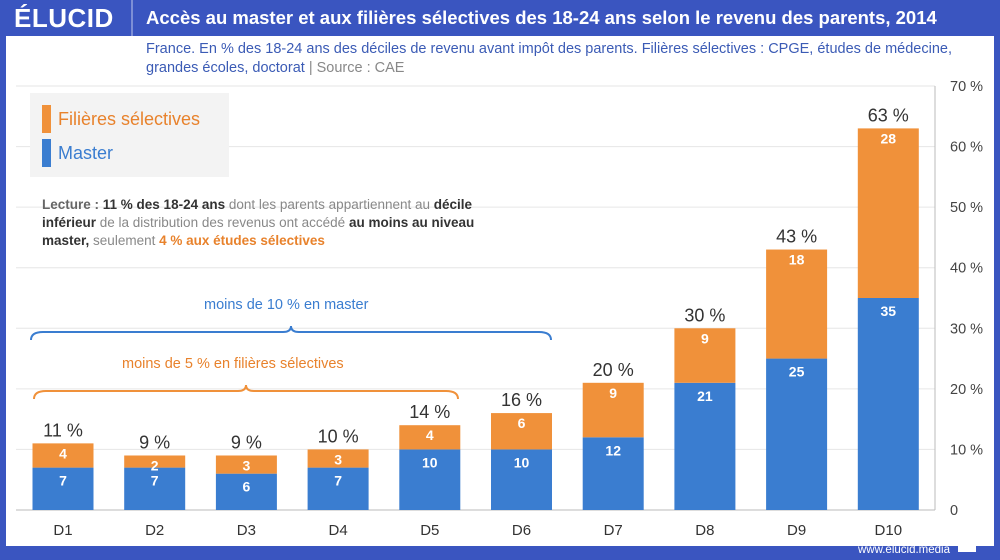 This screenshot has height=560, width=1000. I want to click on bar-master-D5, so click(430, 479).